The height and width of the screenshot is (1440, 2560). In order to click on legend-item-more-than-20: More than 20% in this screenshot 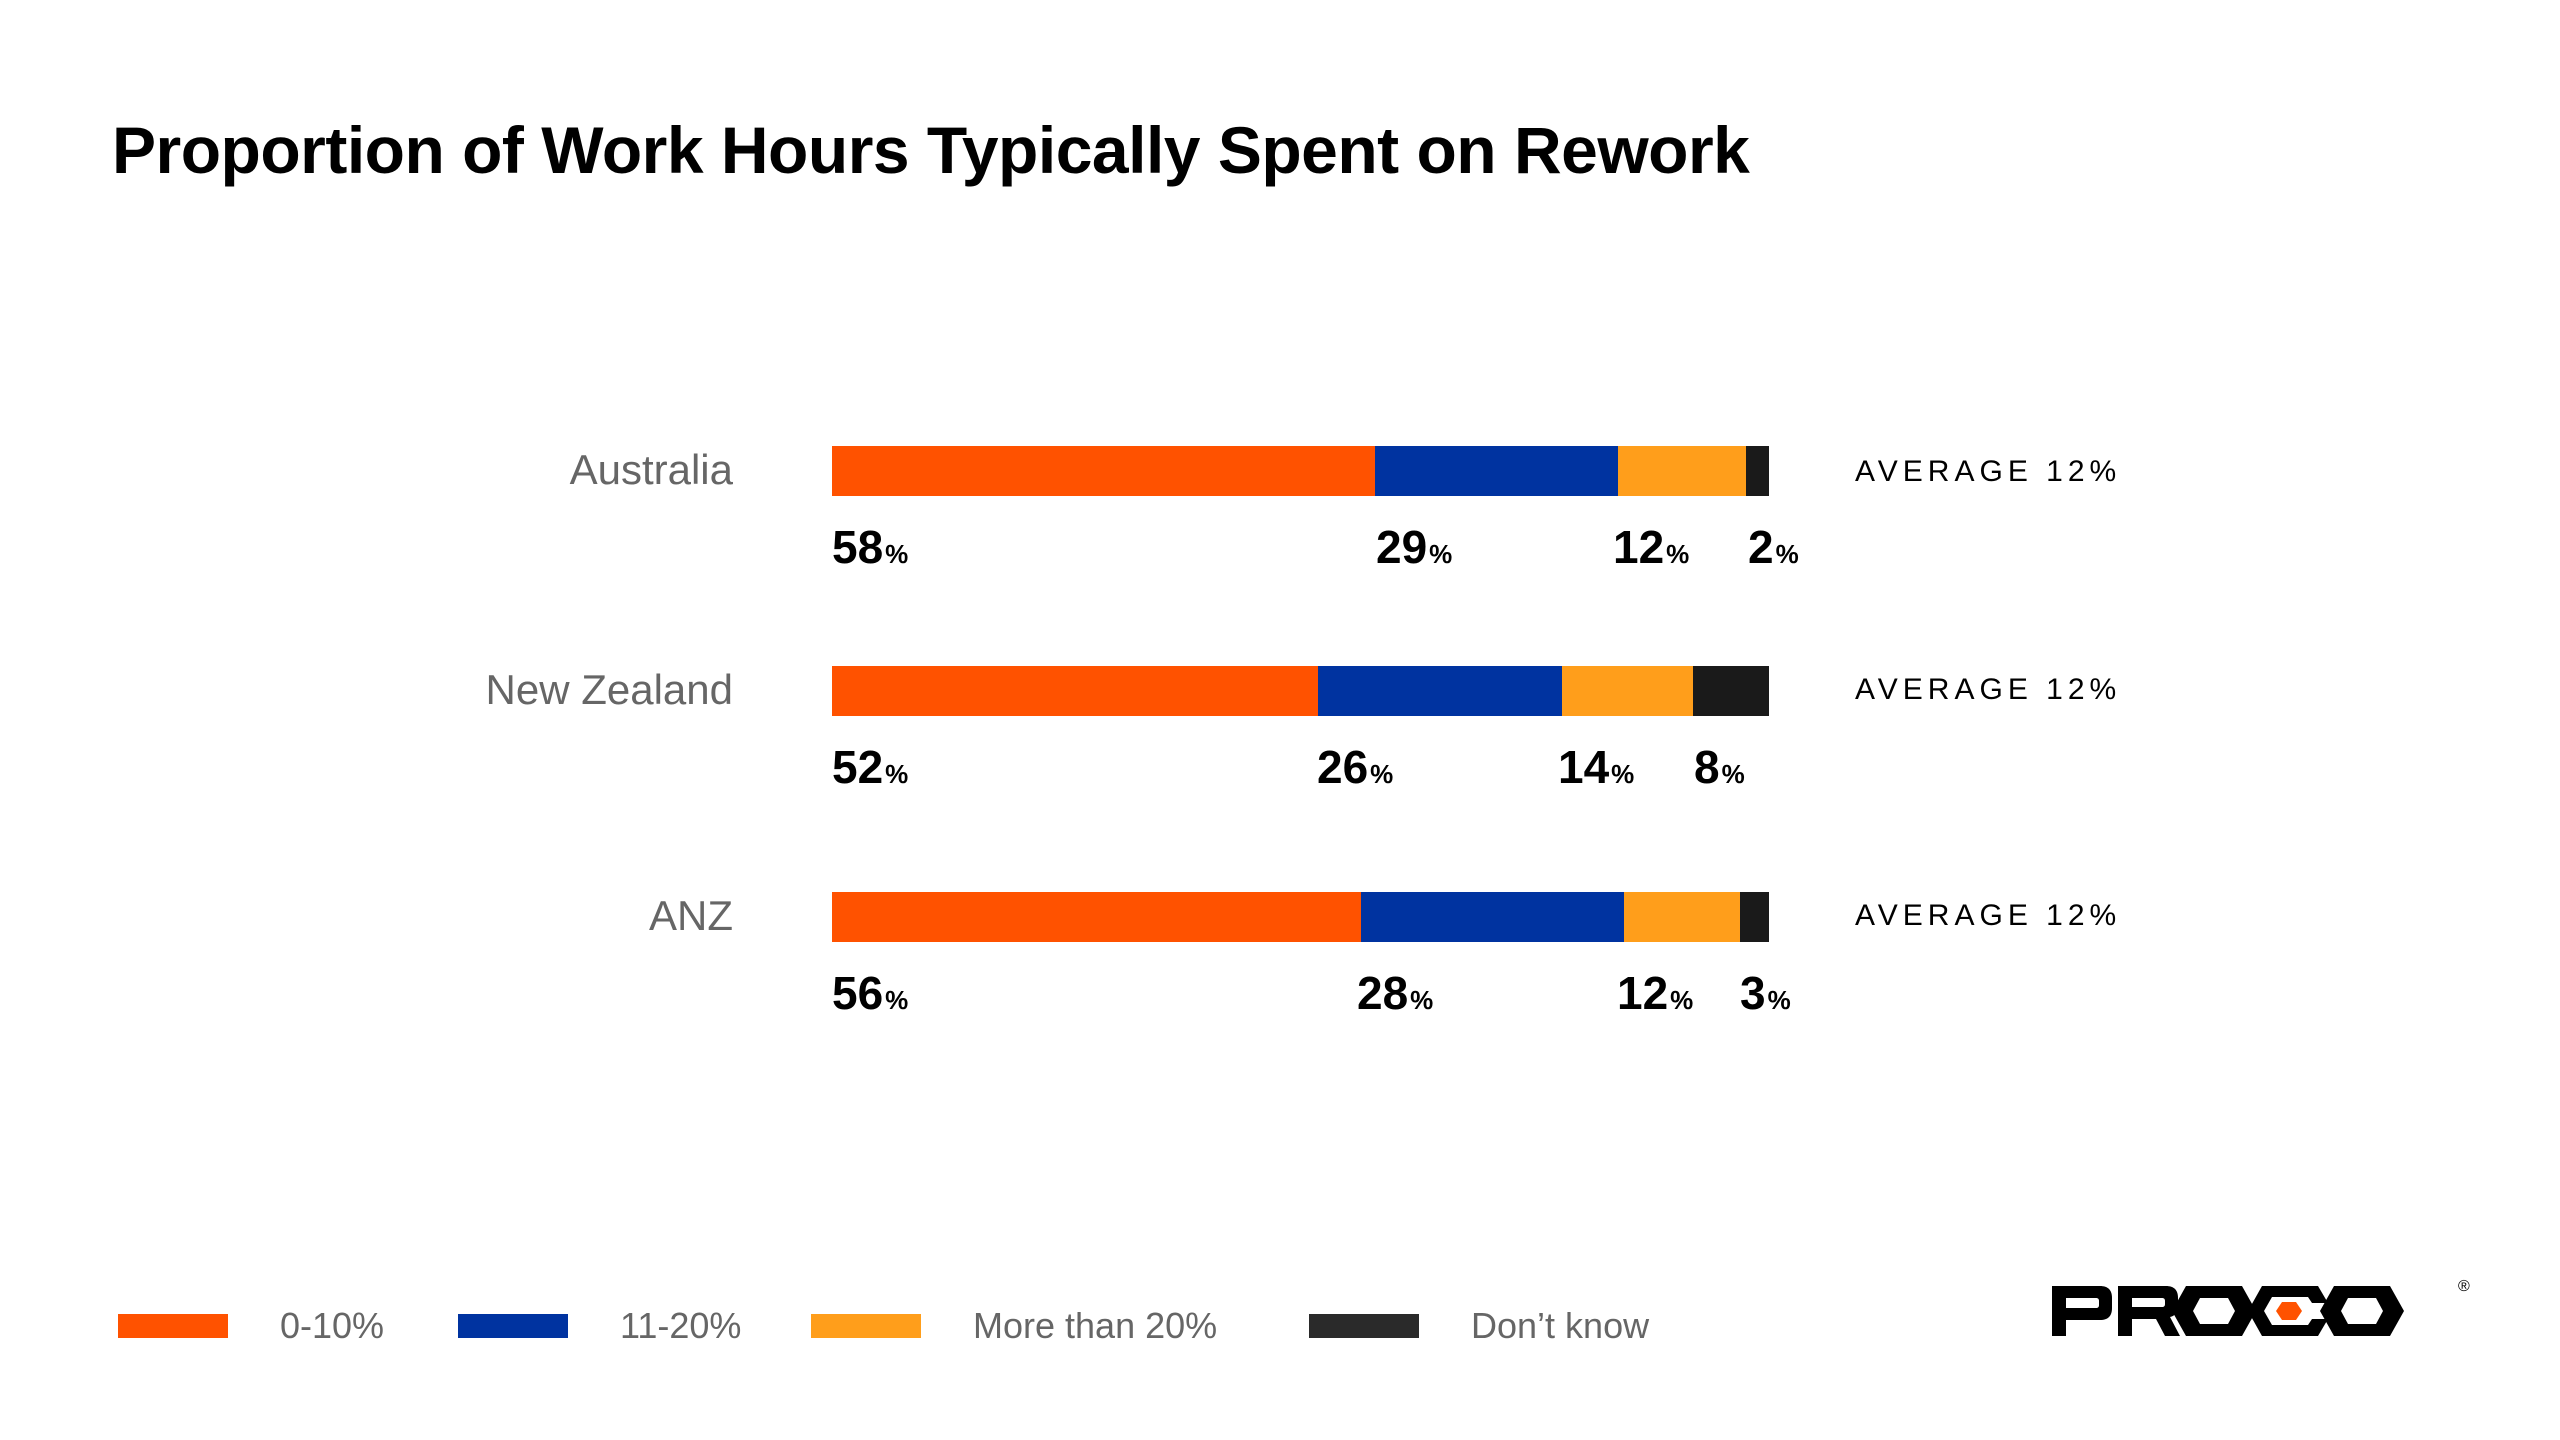, I will do `click(1014, 1326)`.